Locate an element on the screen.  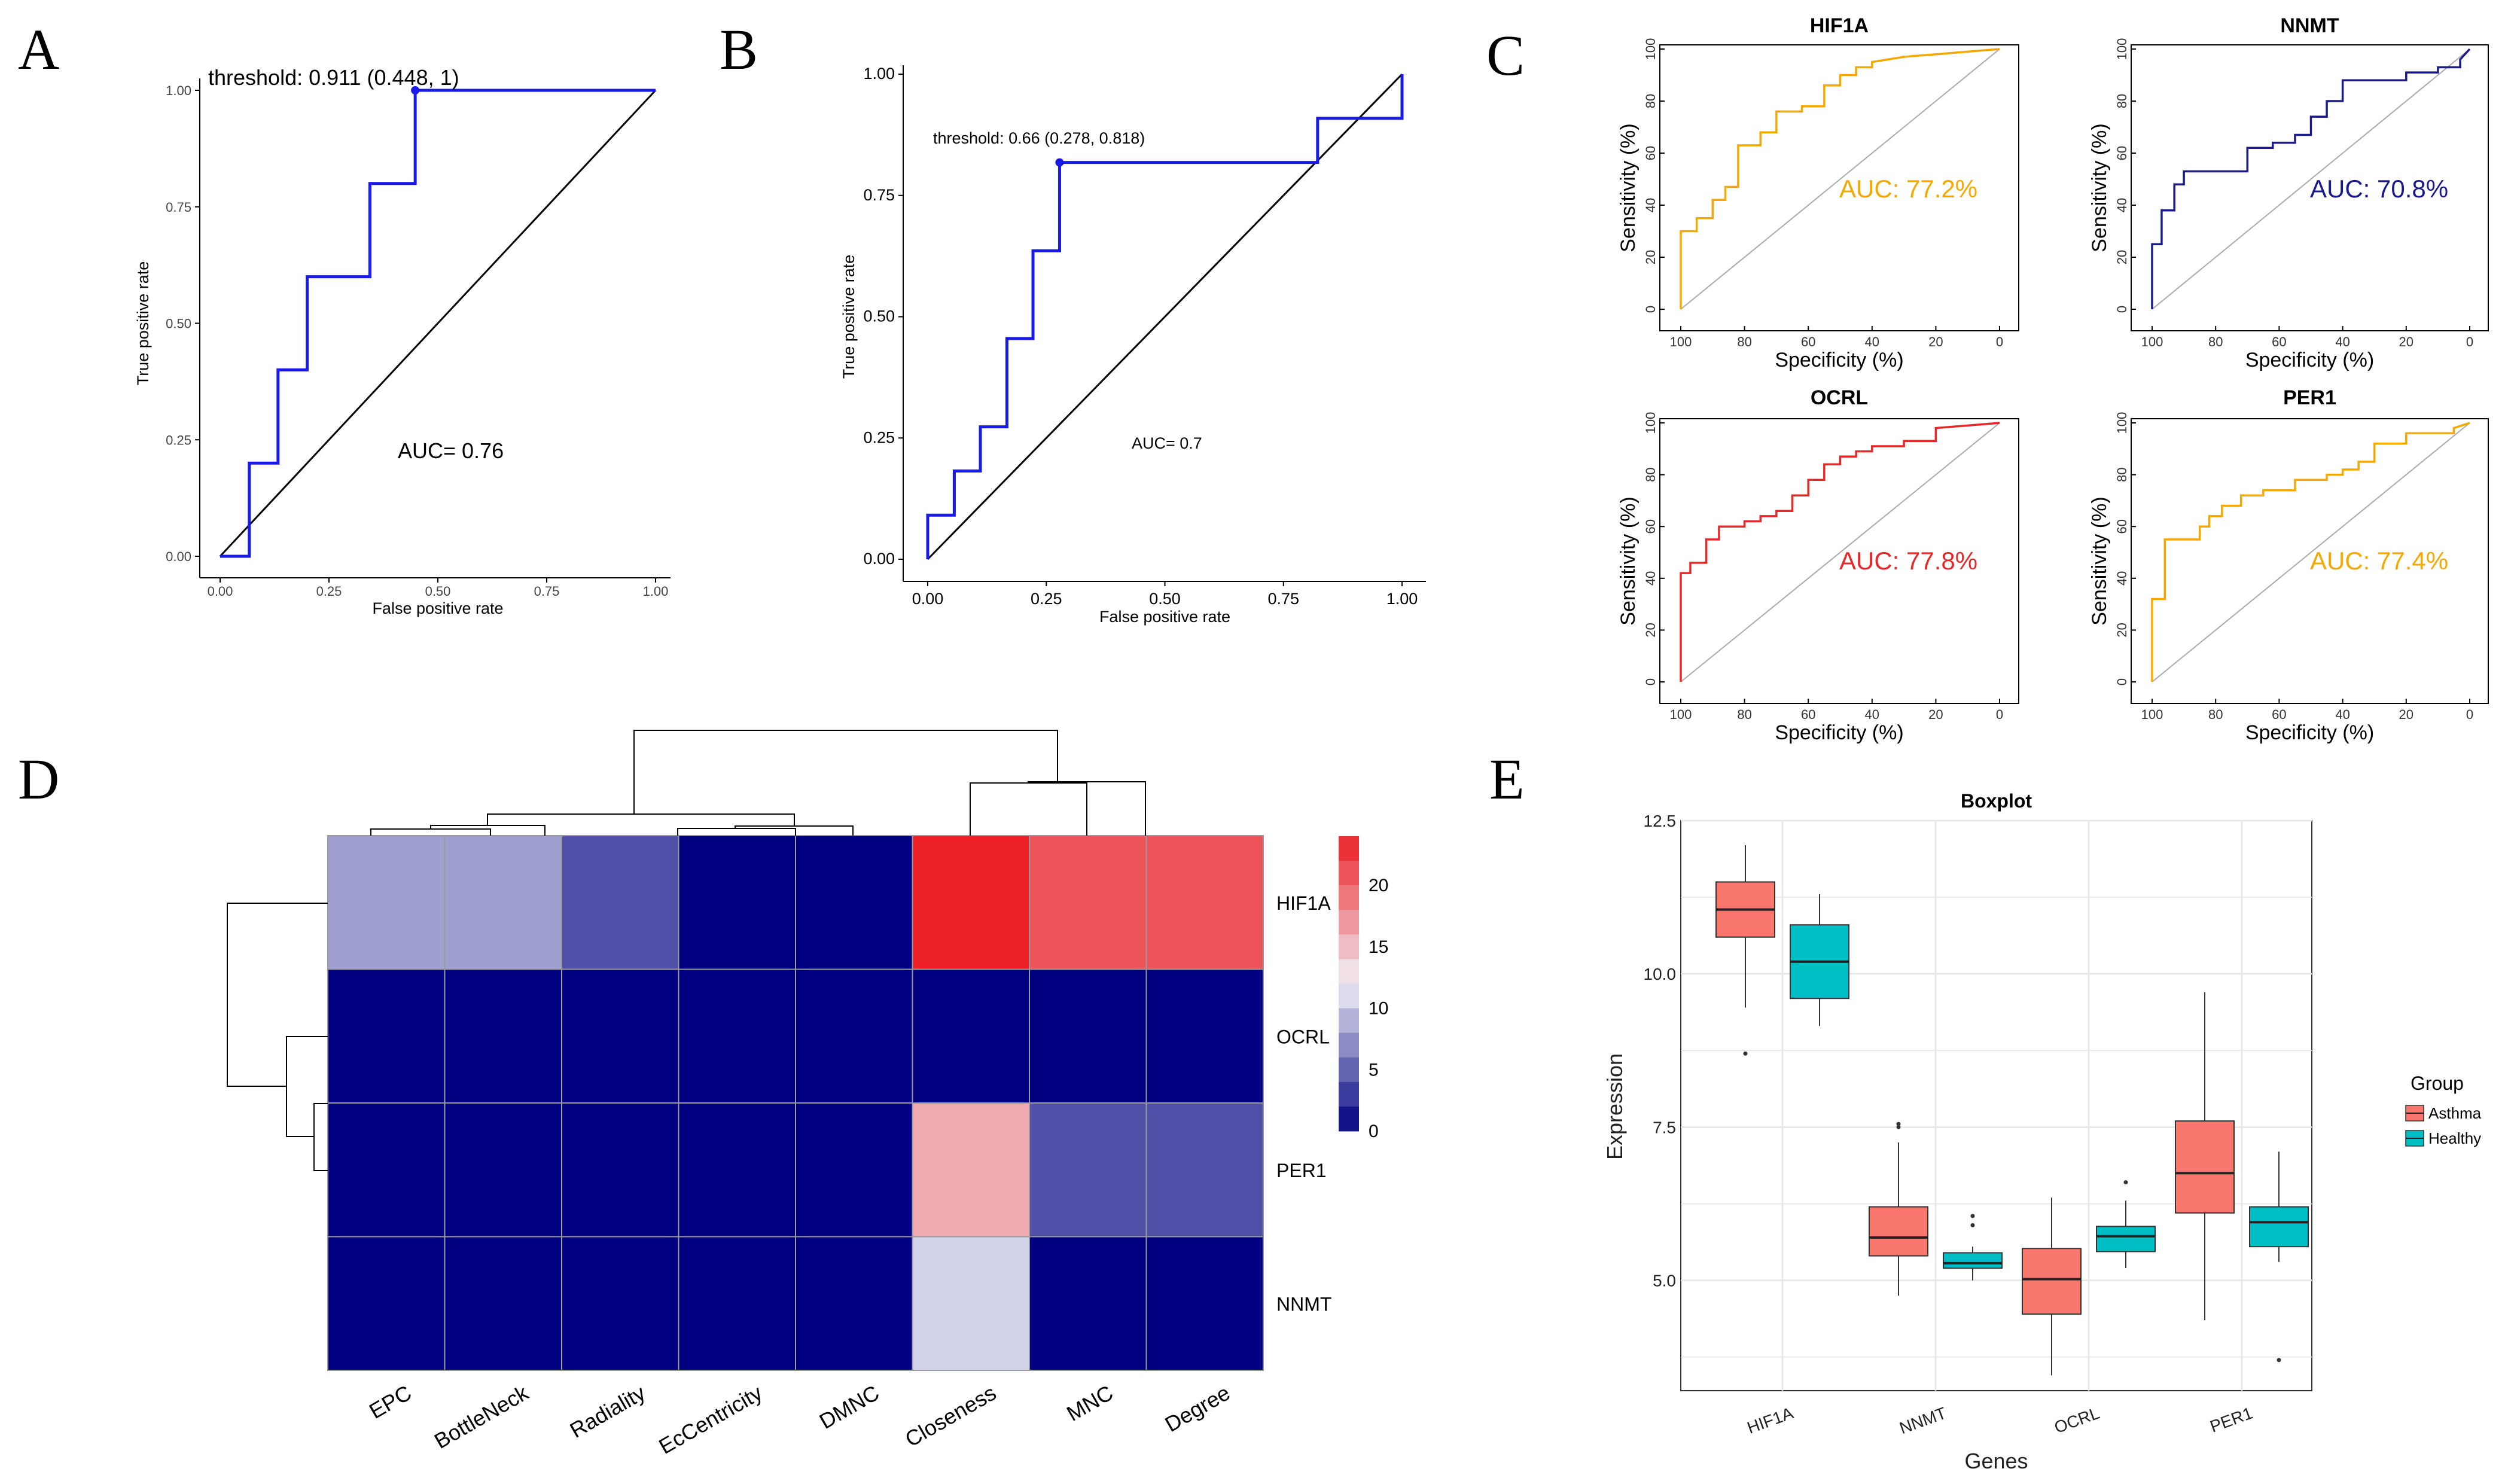
y-tick-label: 1.00 is located at coordinates (879, 74).